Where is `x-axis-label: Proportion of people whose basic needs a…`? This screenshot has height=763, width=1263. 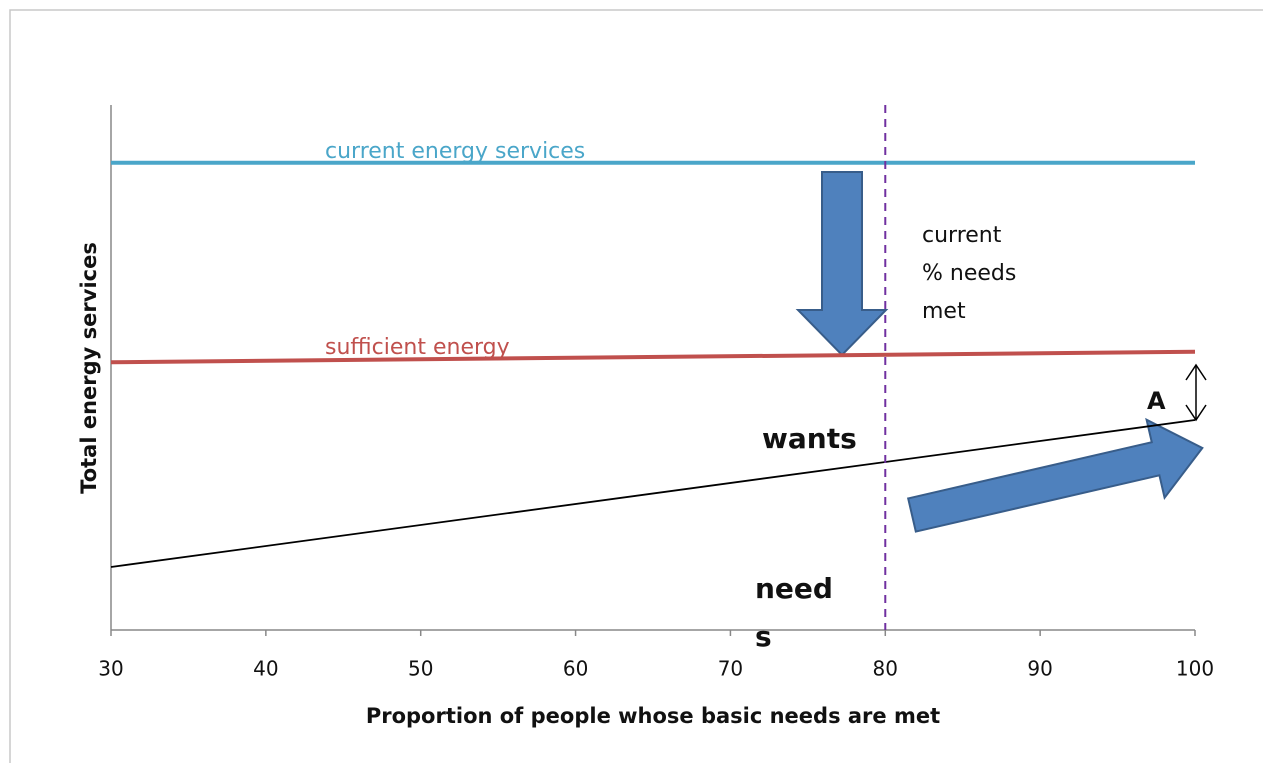
x-axis-label: Proportion of people whose basic needs a… is located at coordinates (653, 716).